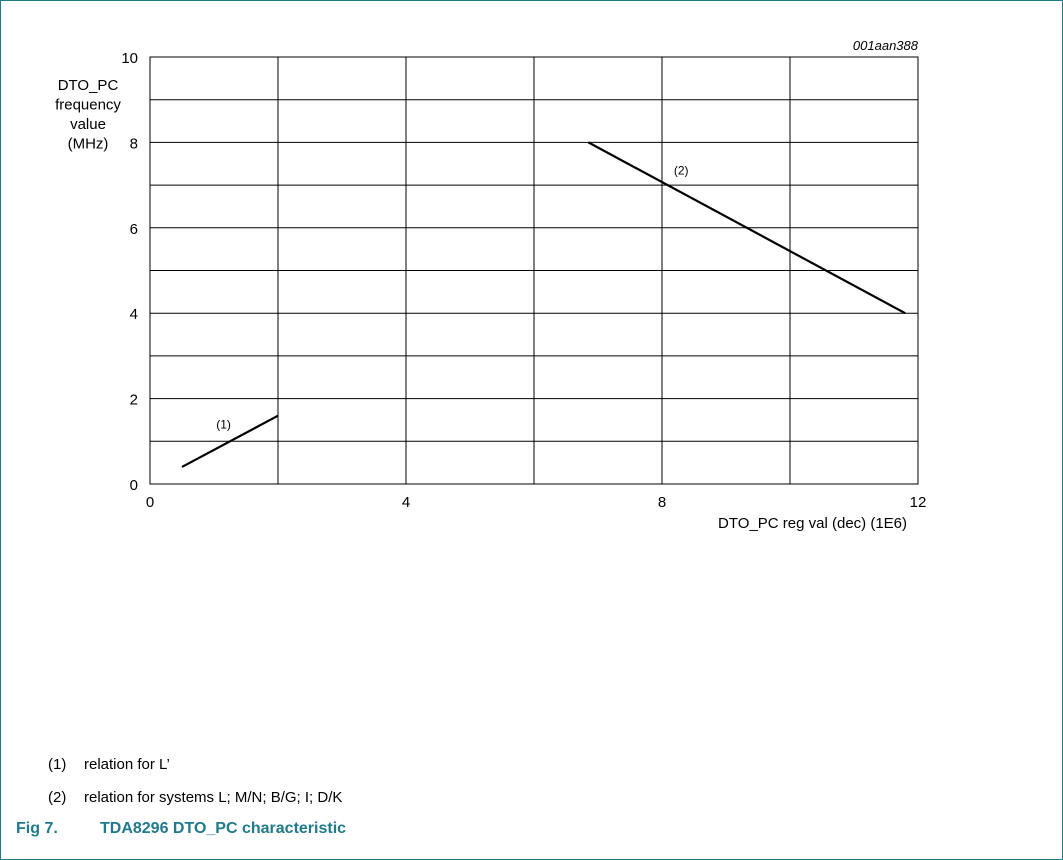  Describe the element at coordinates (223, 828) in the screenshot. I see `figure-title: TDA8296 DTO_PC characteristic` at that location.